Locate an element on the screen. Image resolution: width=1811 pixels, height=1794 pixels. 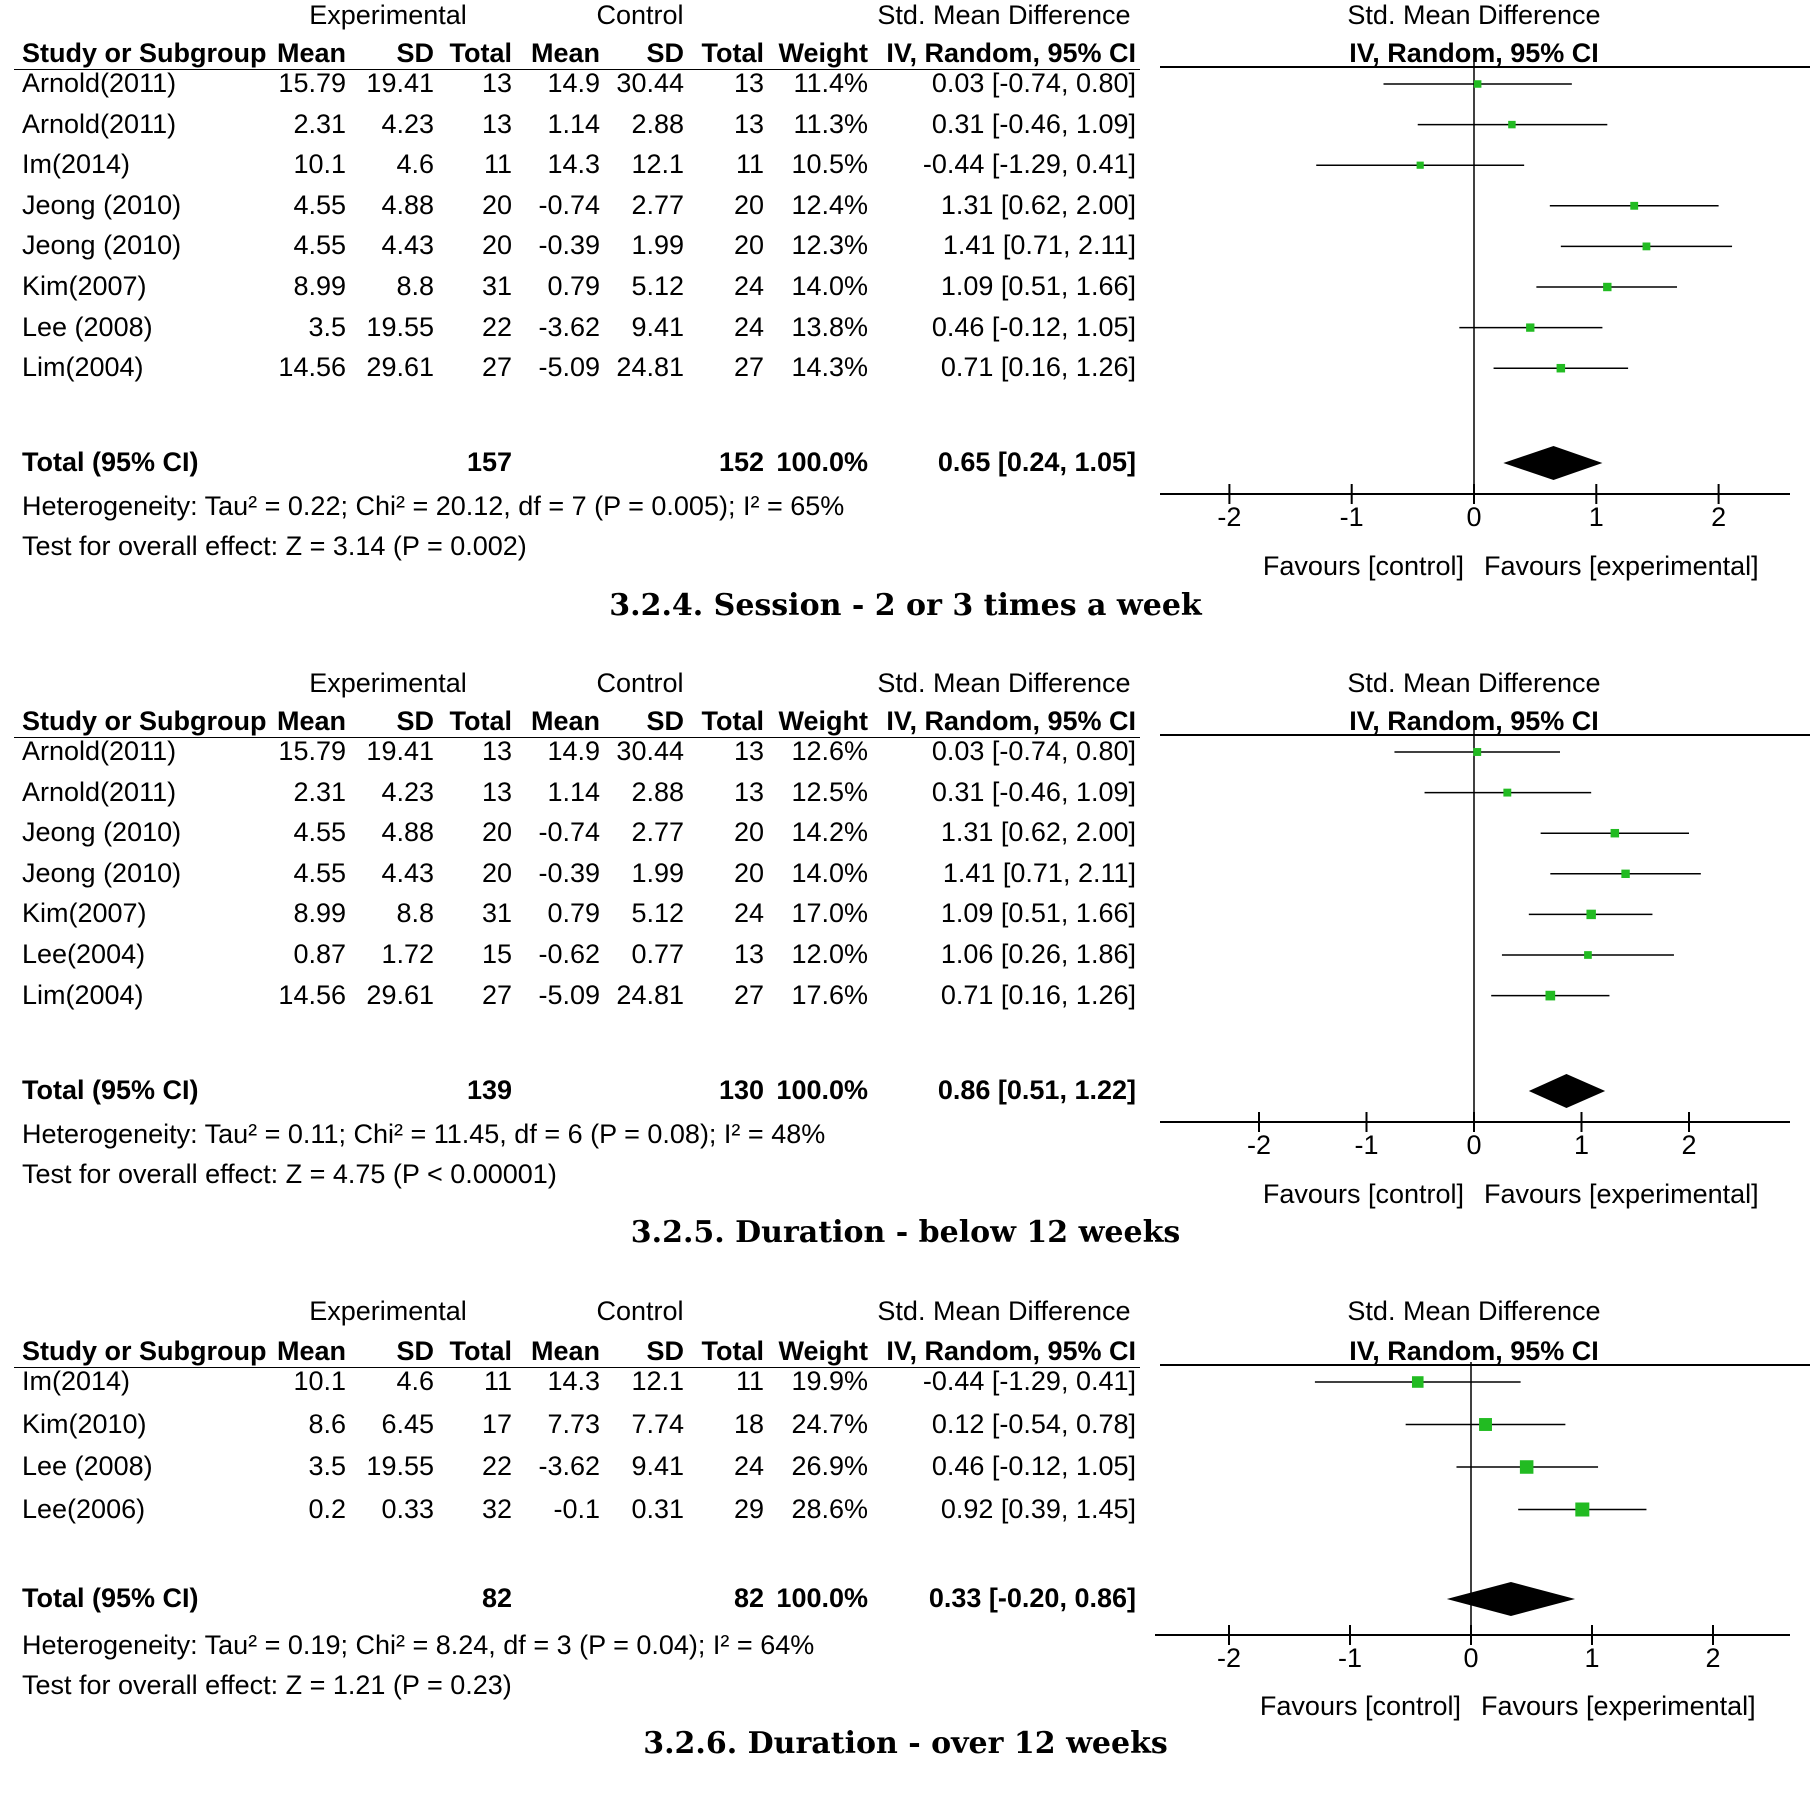
weight-value: 11.4% is located at coordinates (830, 83).